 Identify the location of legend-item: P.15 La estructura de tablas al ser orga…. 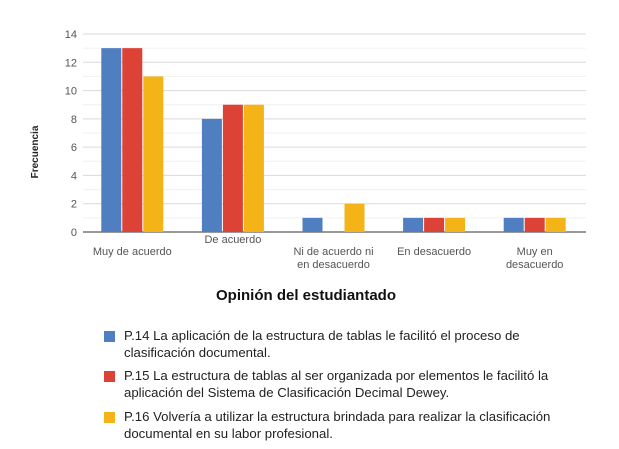
(326, 384).